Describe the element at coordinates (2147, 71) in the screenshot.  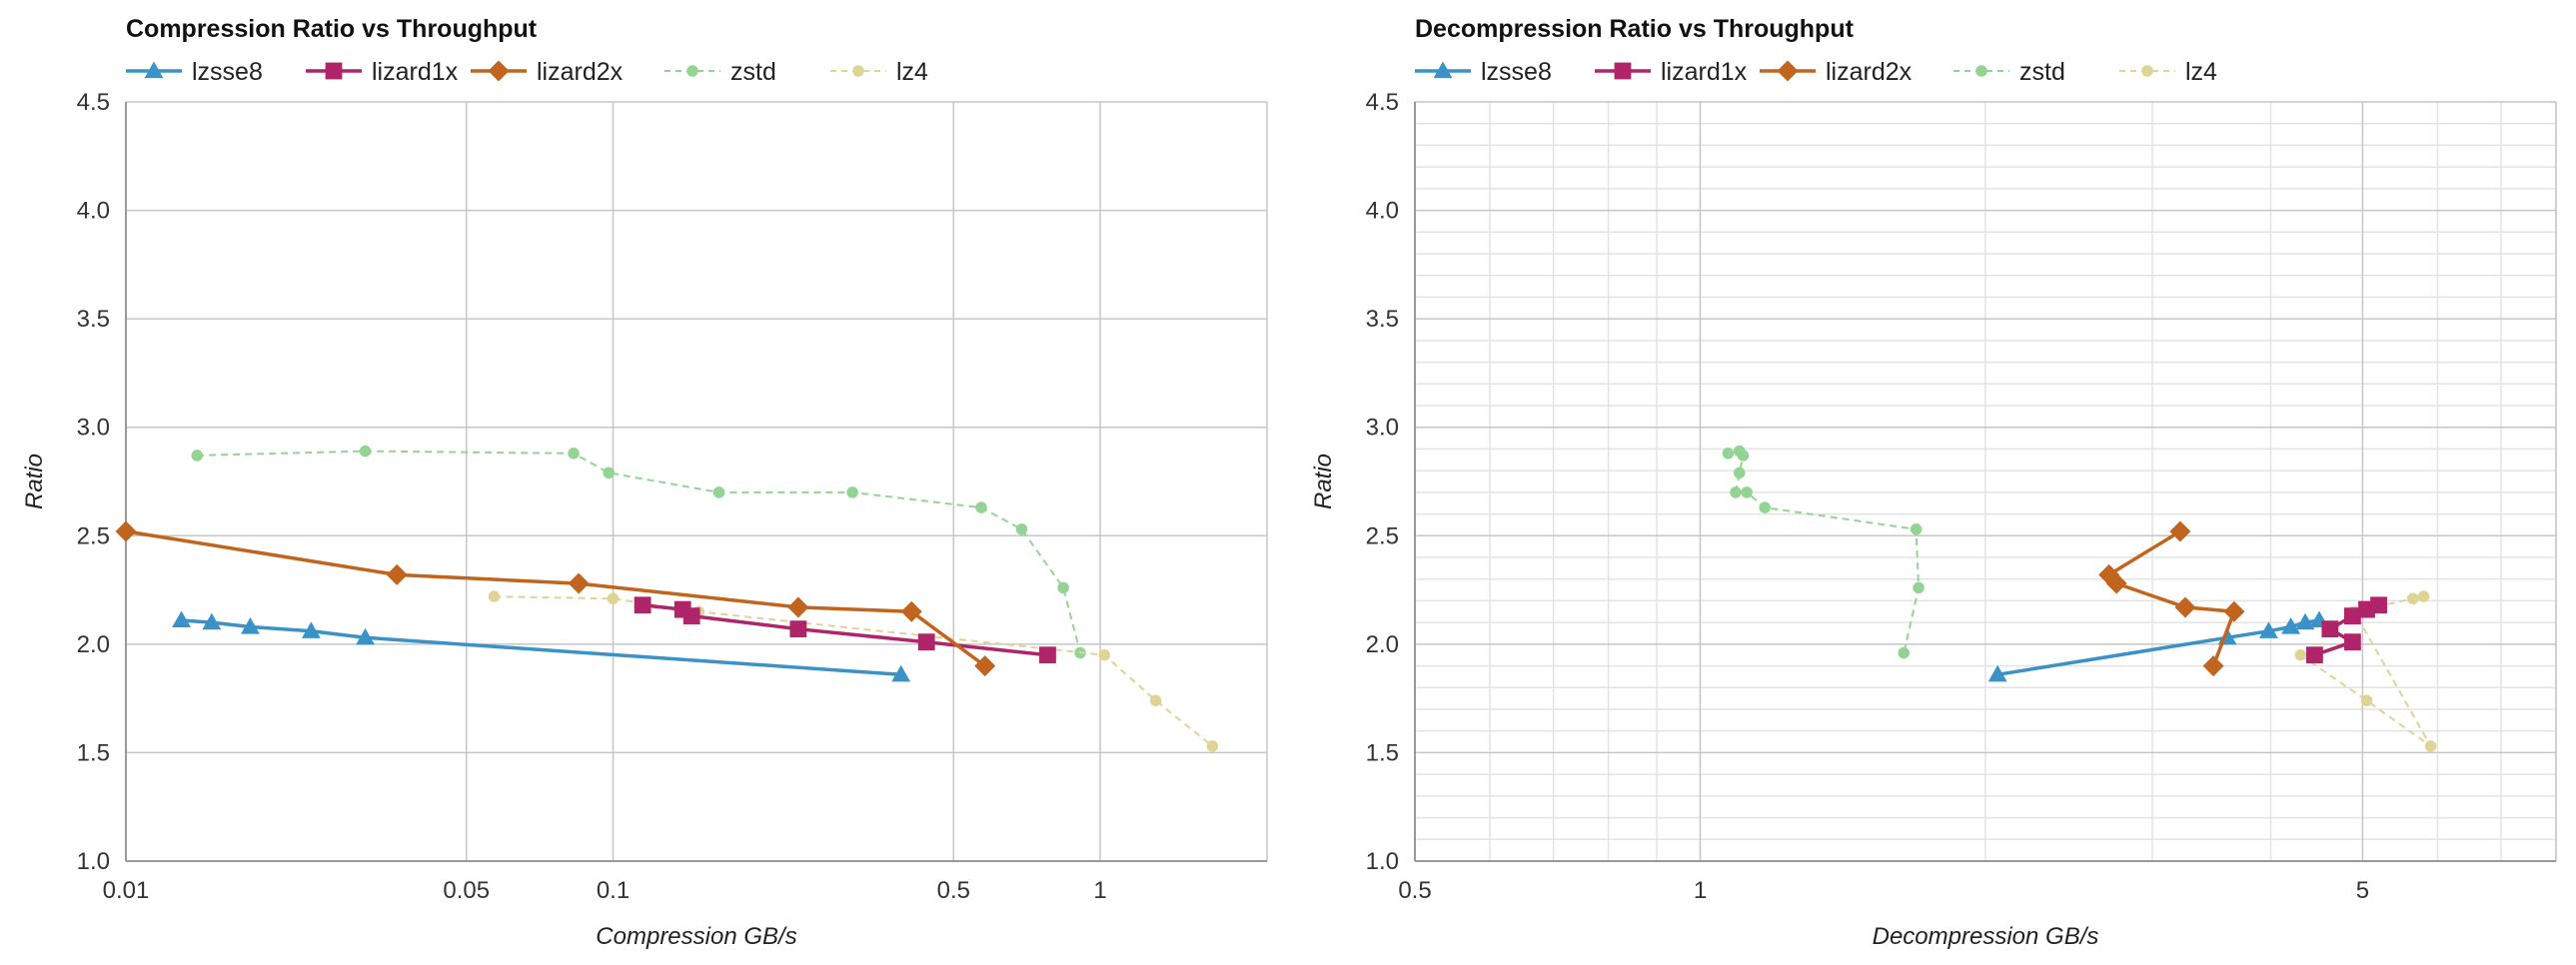
I see `lz4-legend-marker` at that location.